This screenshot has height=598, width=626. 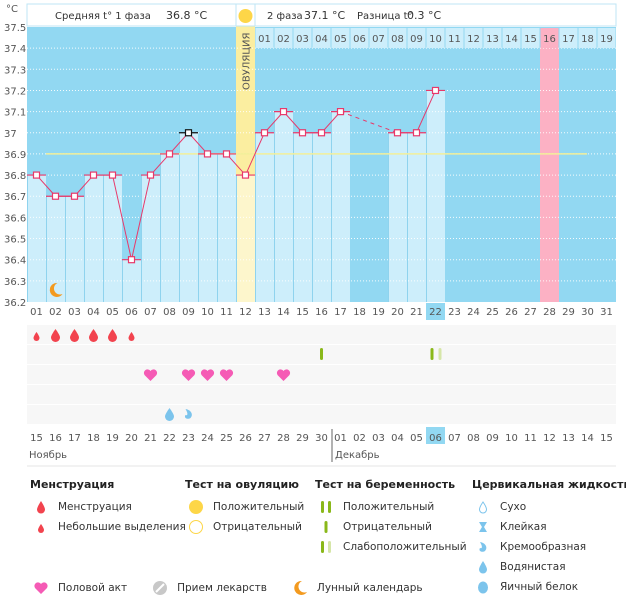 What do you see at coordinates (15, 49) in the screenshot?
I see `y-tick-label: 37.4` at bounding box center [15, 49].